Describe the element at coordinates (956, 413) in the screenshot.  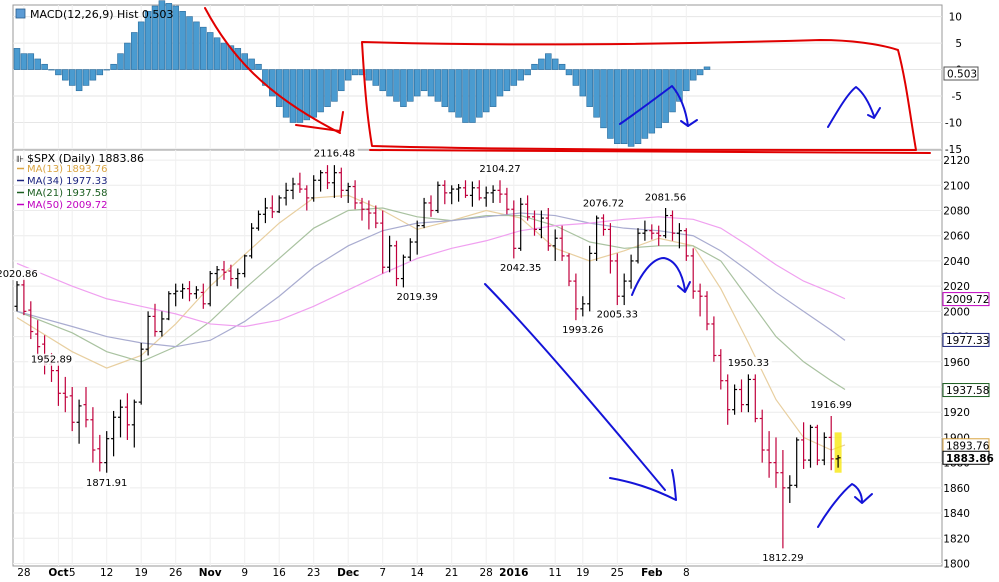
I see `price-tick-label: 1920` at that location.